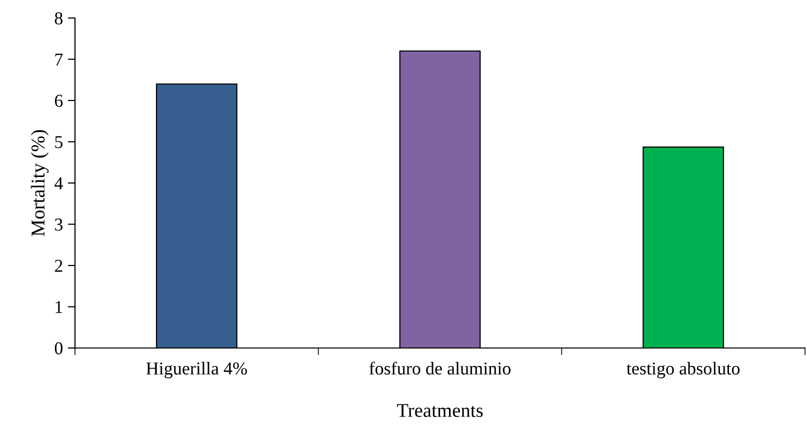 This screenshot has height=433, width=807. I want to click on y-tick-label: 1, so click(59, 307).